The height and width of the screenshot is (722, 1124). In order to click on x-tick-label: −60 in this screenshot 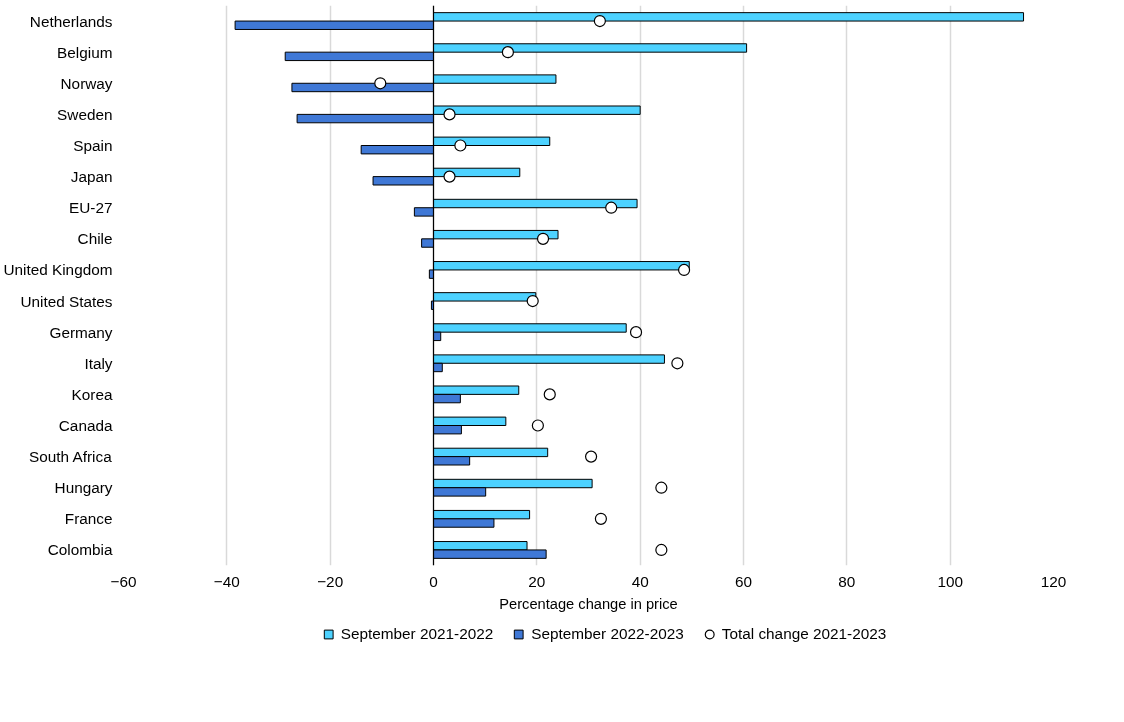, I will do `click(123, 581)`.